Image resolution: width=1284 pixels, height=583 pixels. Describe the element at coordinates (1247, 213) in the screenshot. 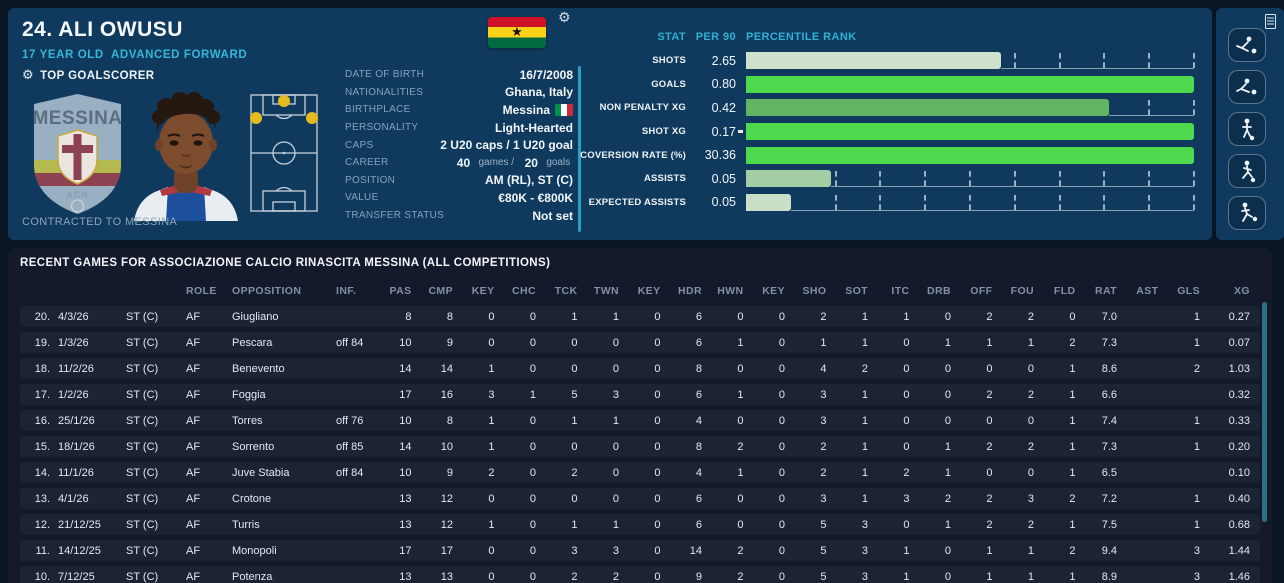

I see `shooting-icon` at that location.